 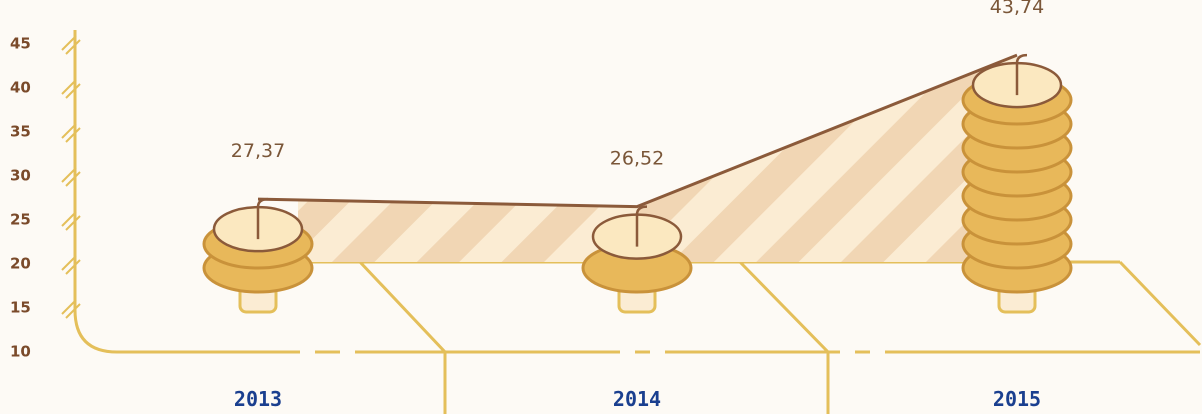 I want to click on x-tick-label: 2013, so click(x=258, y=399).